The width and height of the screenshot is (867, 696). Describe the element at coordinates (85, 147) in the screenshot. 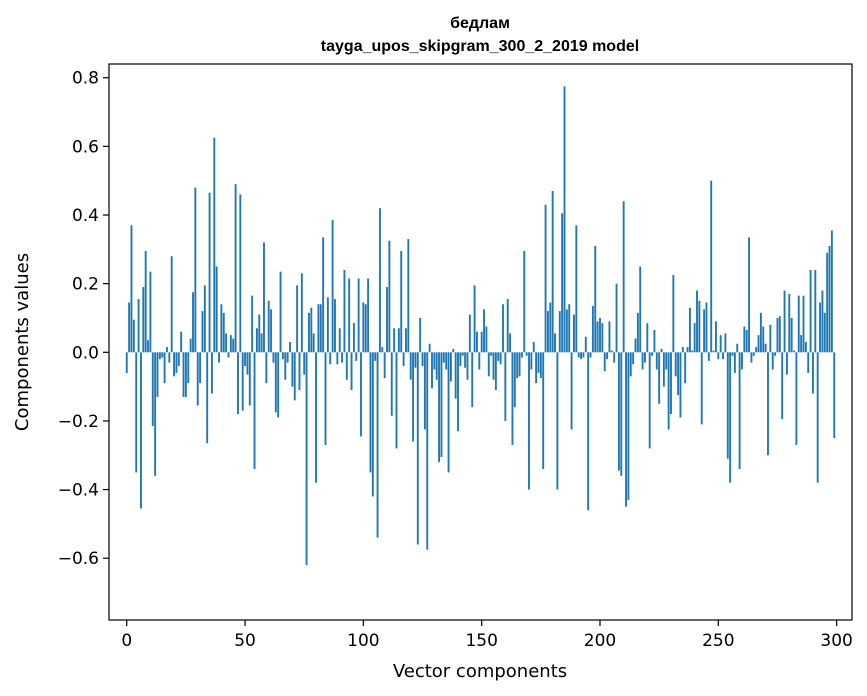

I see `y-tick-label: 0.6` at that location.